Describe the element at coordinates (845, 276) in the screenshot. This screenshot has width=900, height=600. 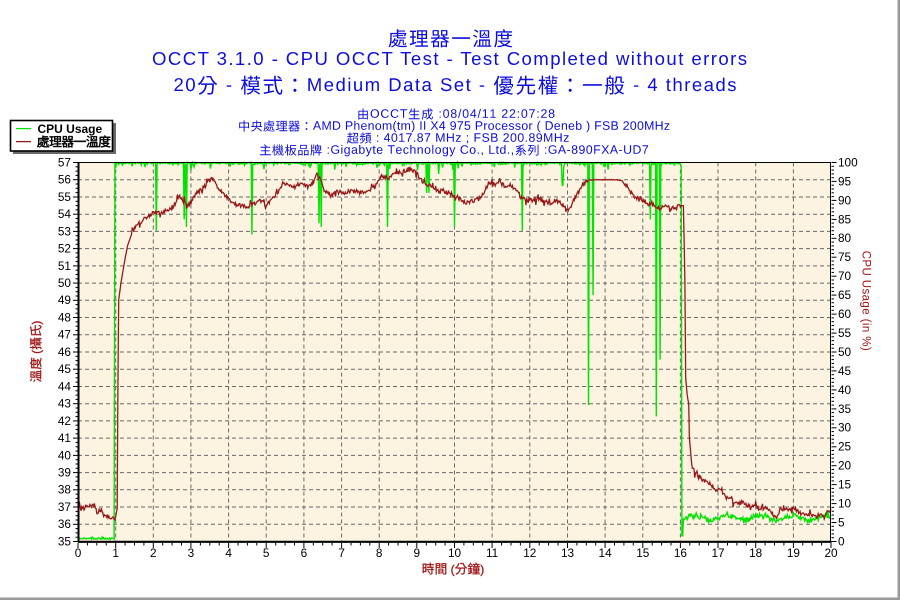
I see `svg-text: 70` at that location.